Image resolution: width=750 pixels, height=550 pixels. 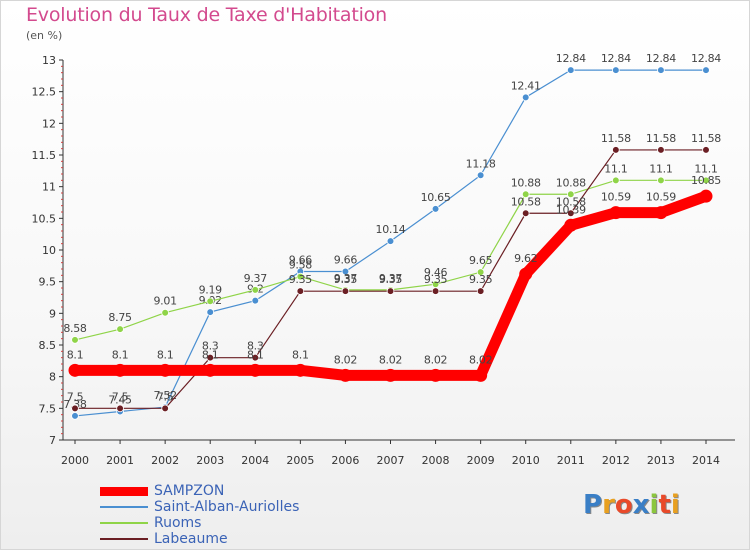 What do you see at coordinates (75, 396) in the screenshot?
I see `data-label: 7.5` at bounding box center [75, 396].